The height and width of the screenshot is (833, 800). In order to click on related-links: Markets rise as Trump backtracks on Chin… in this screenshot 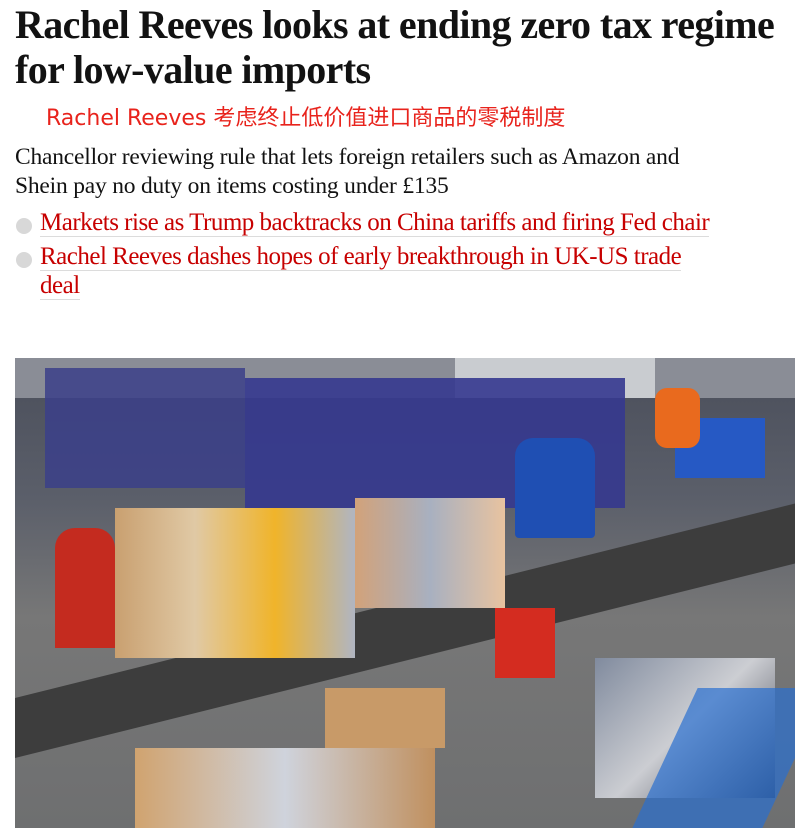, I will do `click(365, 256)`.